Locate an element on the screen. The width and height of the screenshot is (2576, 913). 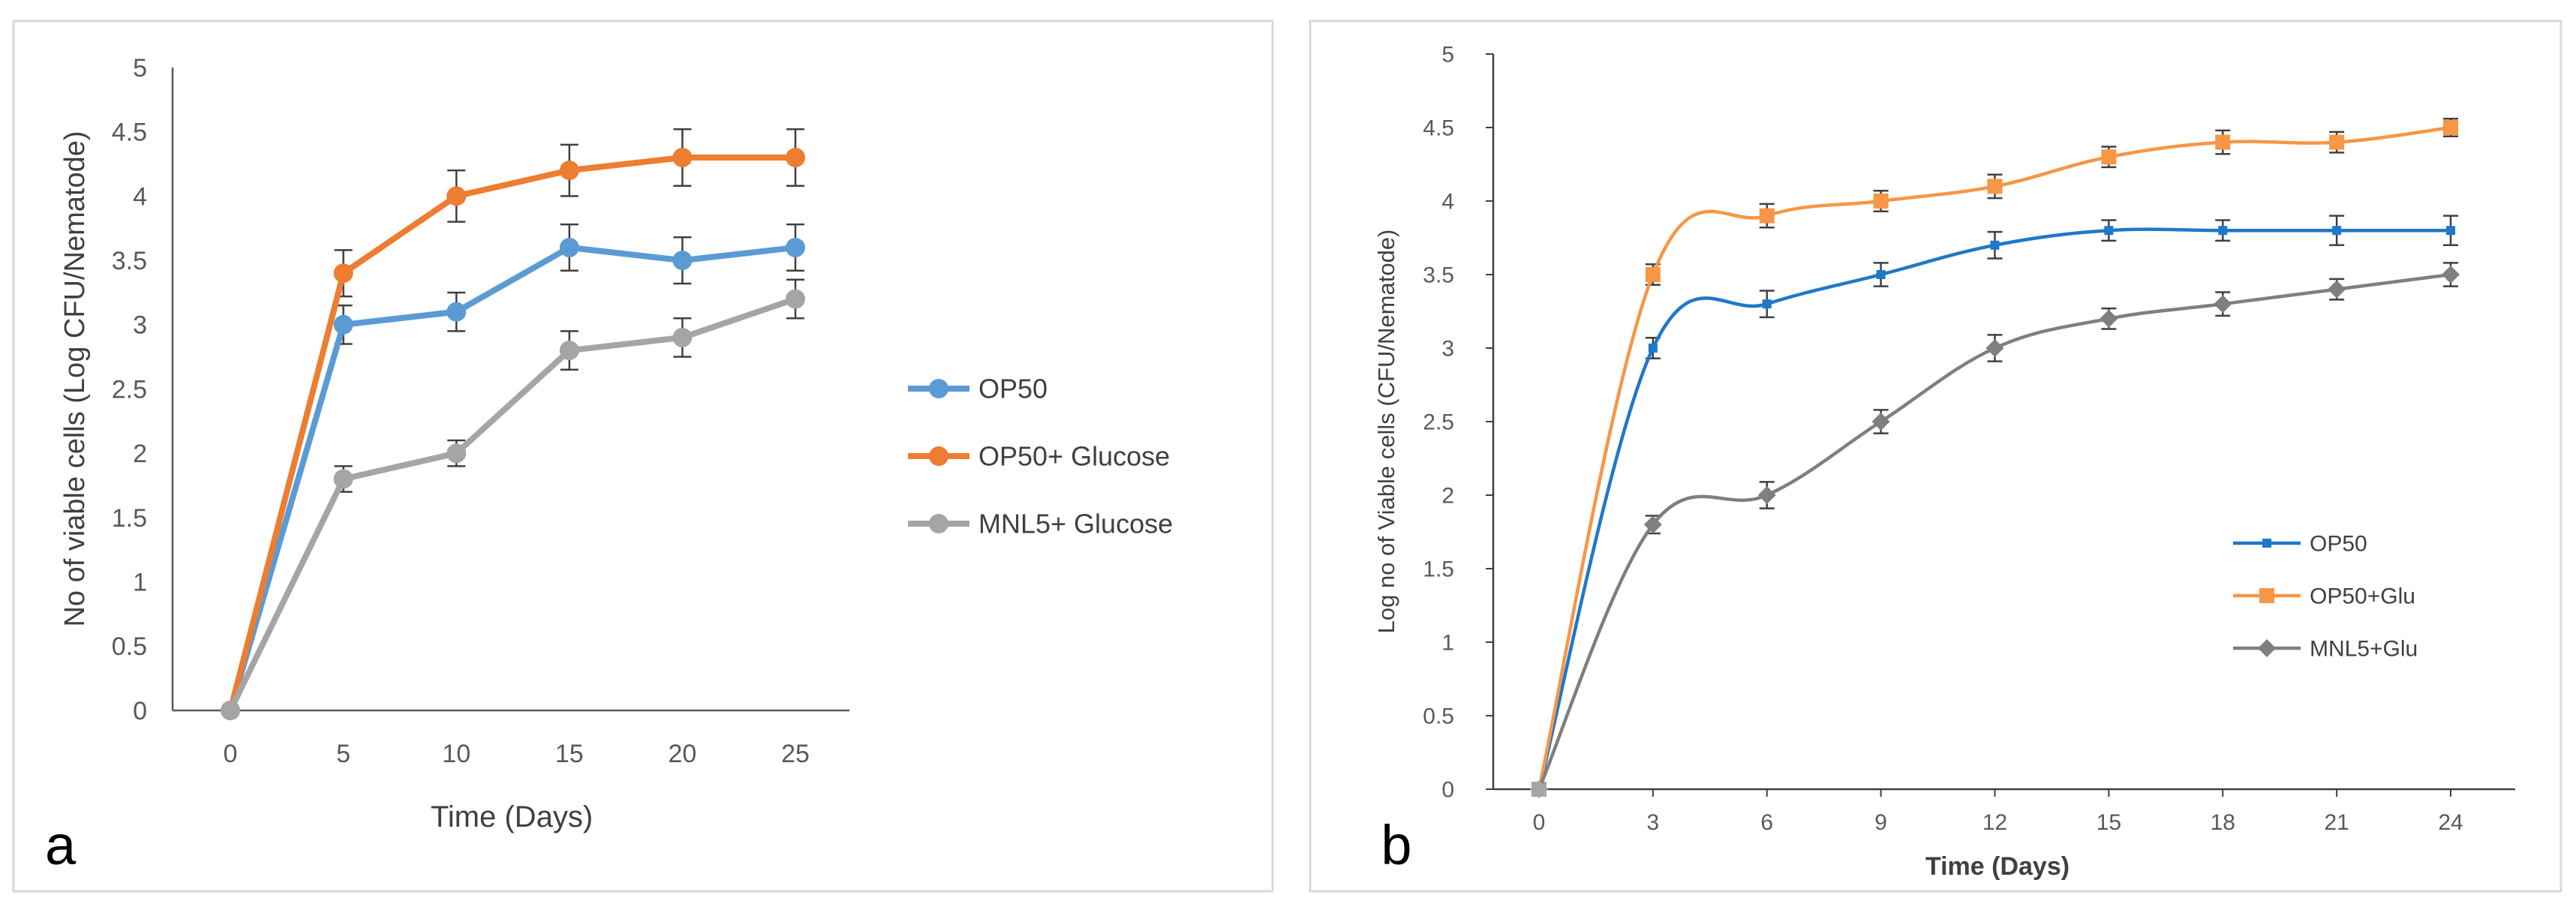
chart-b-y-tick-label: 4.5 is located at coordinates (1438, 128).